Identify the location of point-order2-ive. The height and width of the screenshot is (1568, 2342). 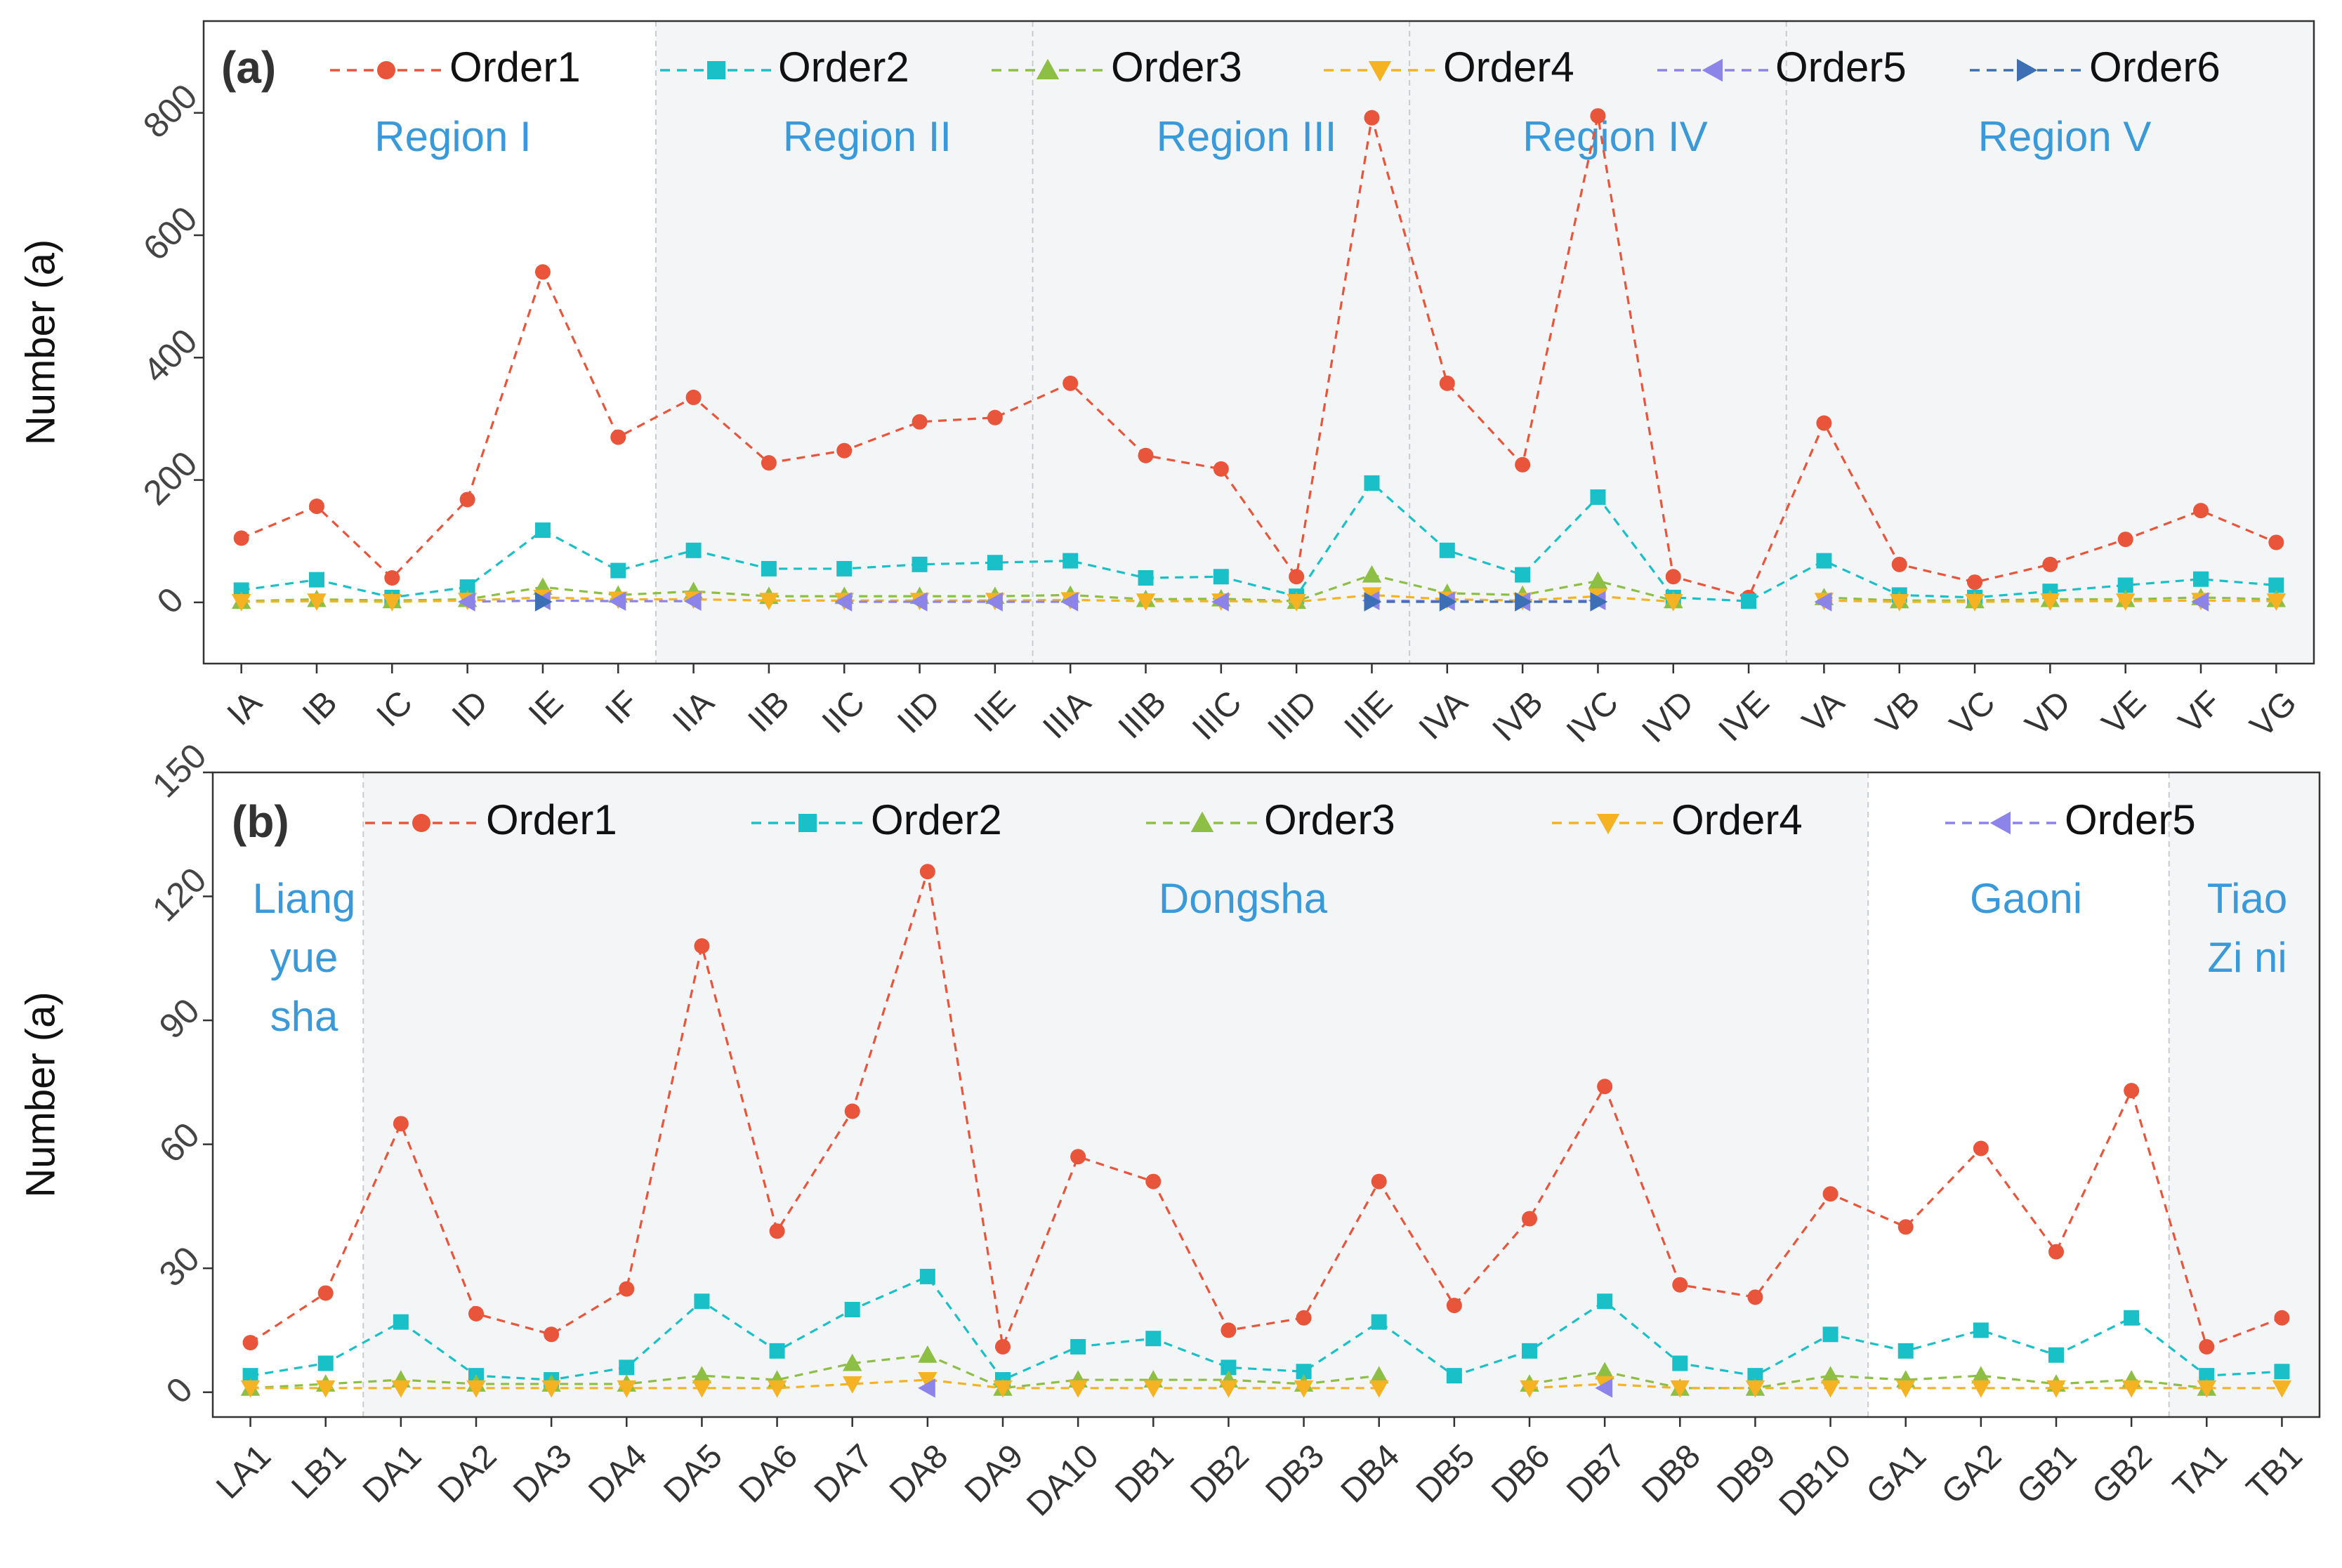
(1749, 601).